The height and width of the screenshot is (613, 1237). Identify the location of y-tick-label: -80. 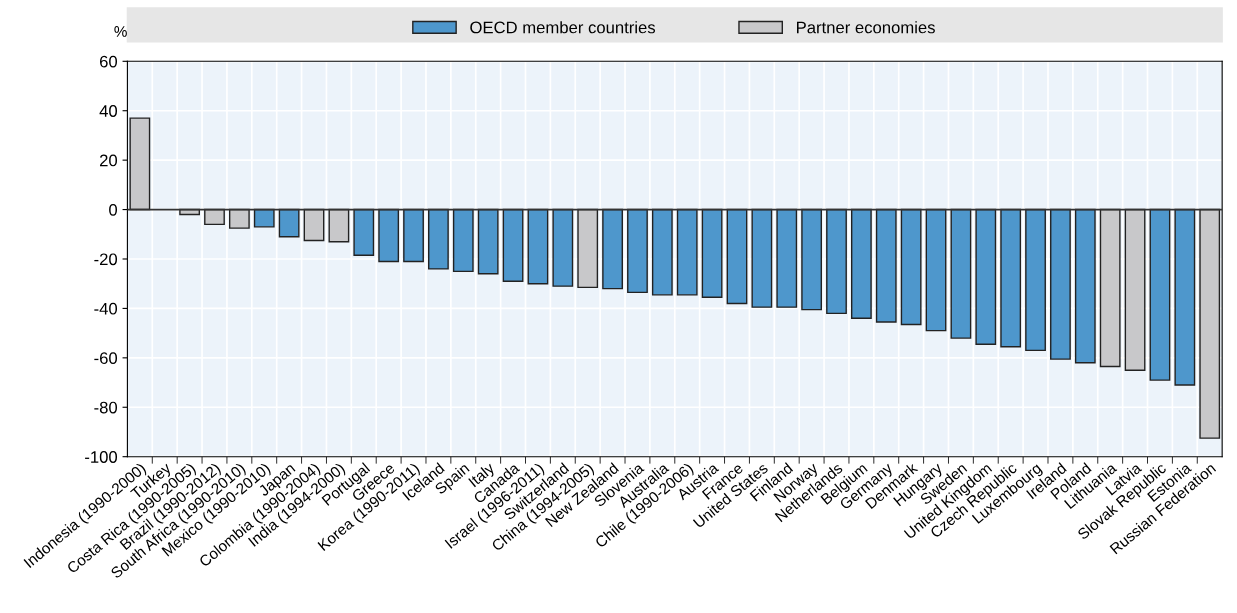
(106, 407).